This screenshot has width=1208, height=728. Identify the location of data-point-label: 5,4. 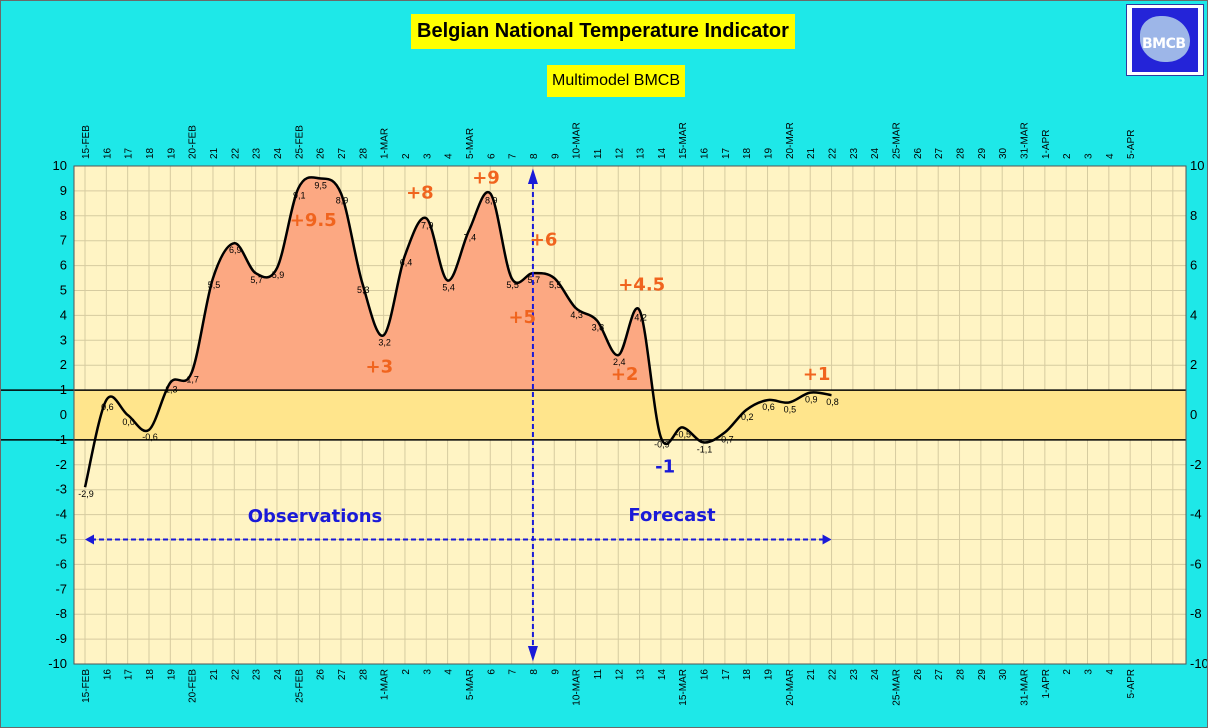
(448, 288).